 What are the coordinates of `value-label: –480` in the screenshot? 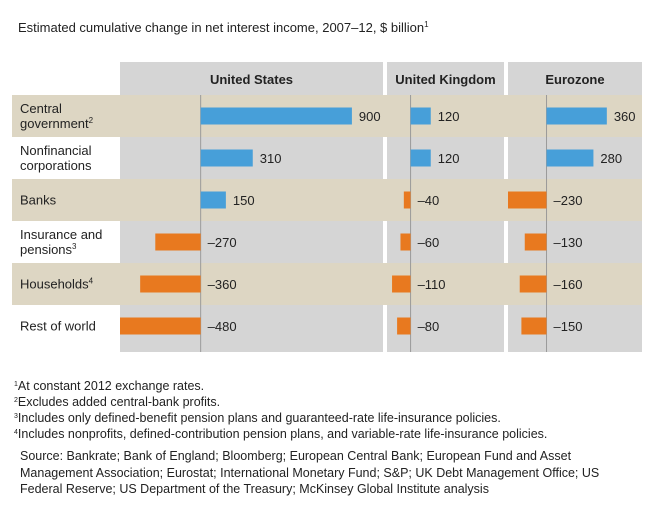 It's located at (222, 326).